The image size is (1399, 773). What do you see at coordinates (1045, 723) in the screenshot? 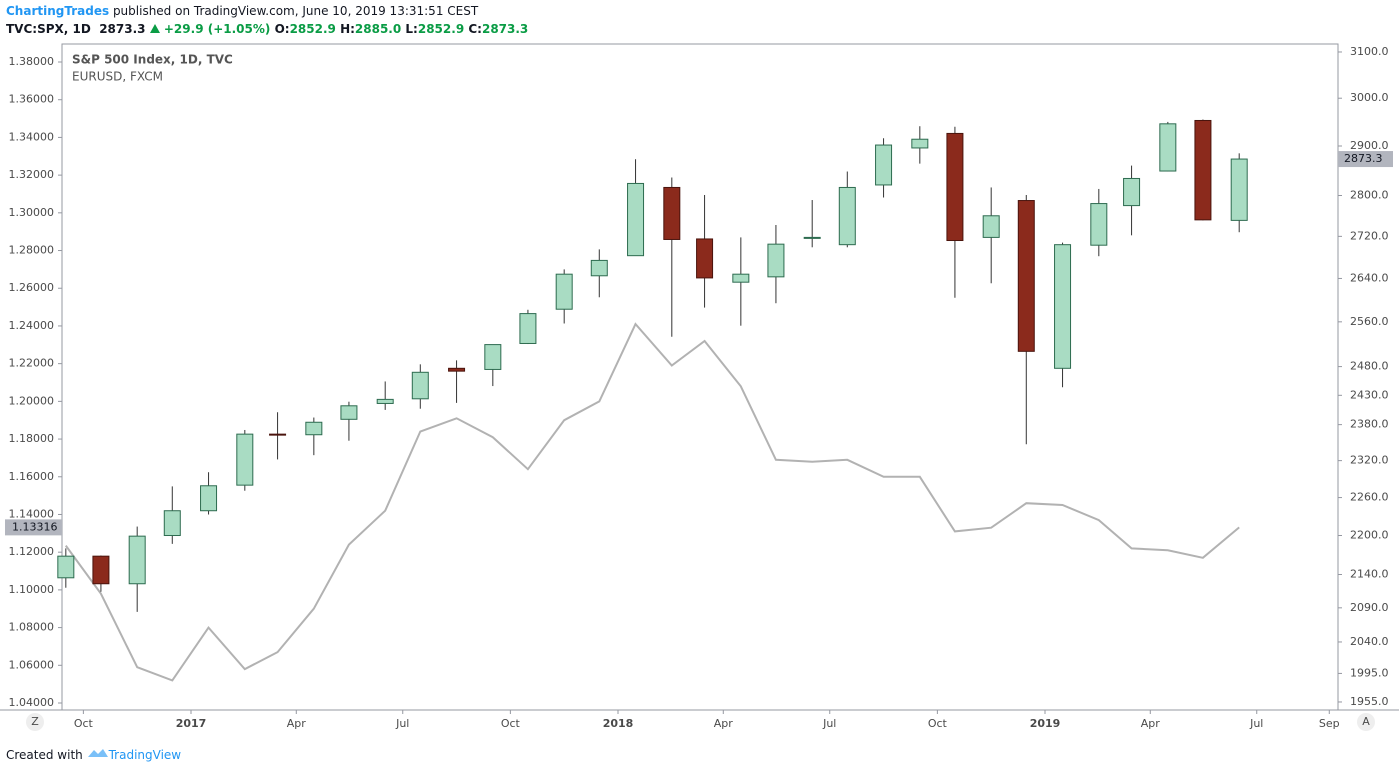
I see `x-tick-label: 2019` at bounding box center [1045, 723].